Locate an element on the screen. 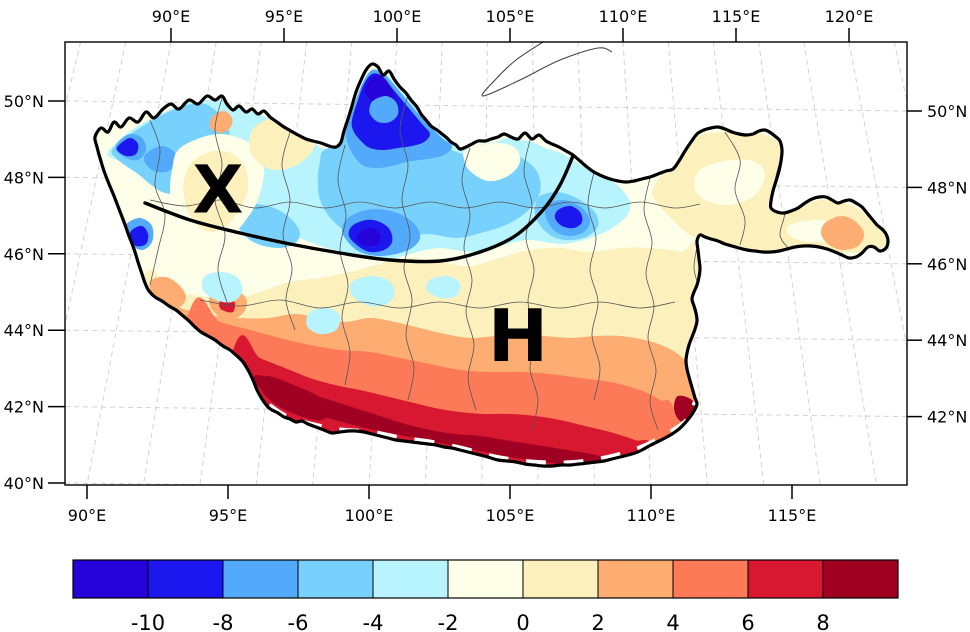 This screenshot has width=970, height=632. graticule-parallel is located at coordinates (486, 30).